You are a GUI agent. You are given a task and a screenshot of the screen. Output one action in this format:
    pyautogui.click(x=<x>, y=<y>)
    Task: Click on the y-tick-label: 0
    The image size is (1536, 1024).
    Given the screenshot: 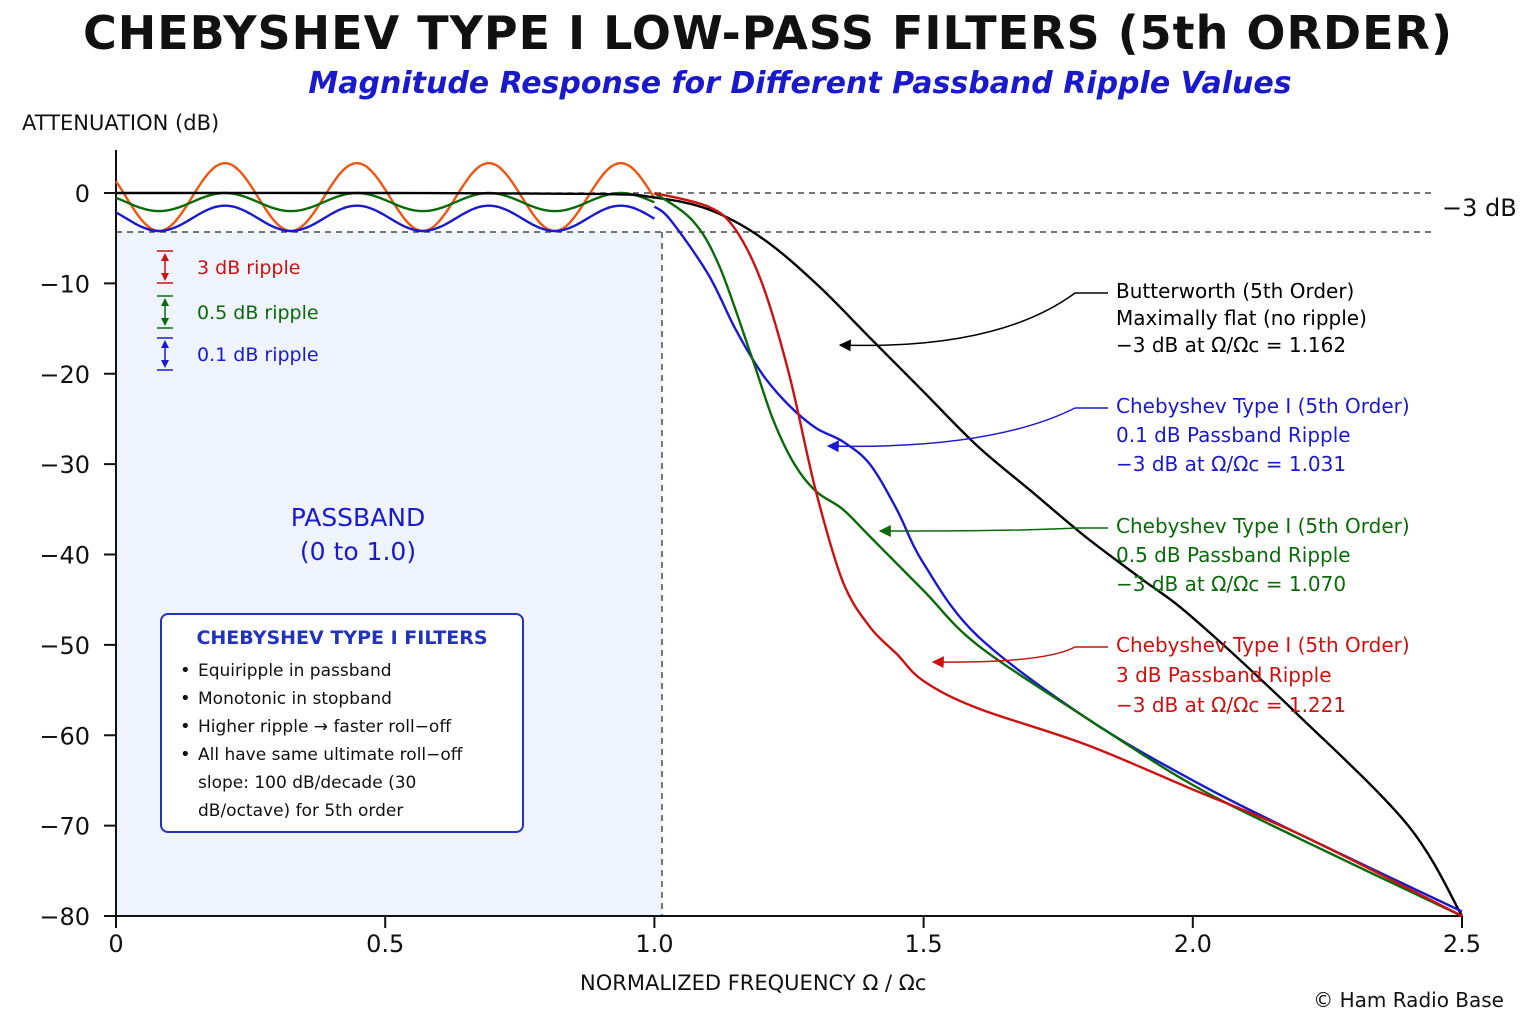 What is the action you would take?
    pyautogui.click(x=82, y=194)
    